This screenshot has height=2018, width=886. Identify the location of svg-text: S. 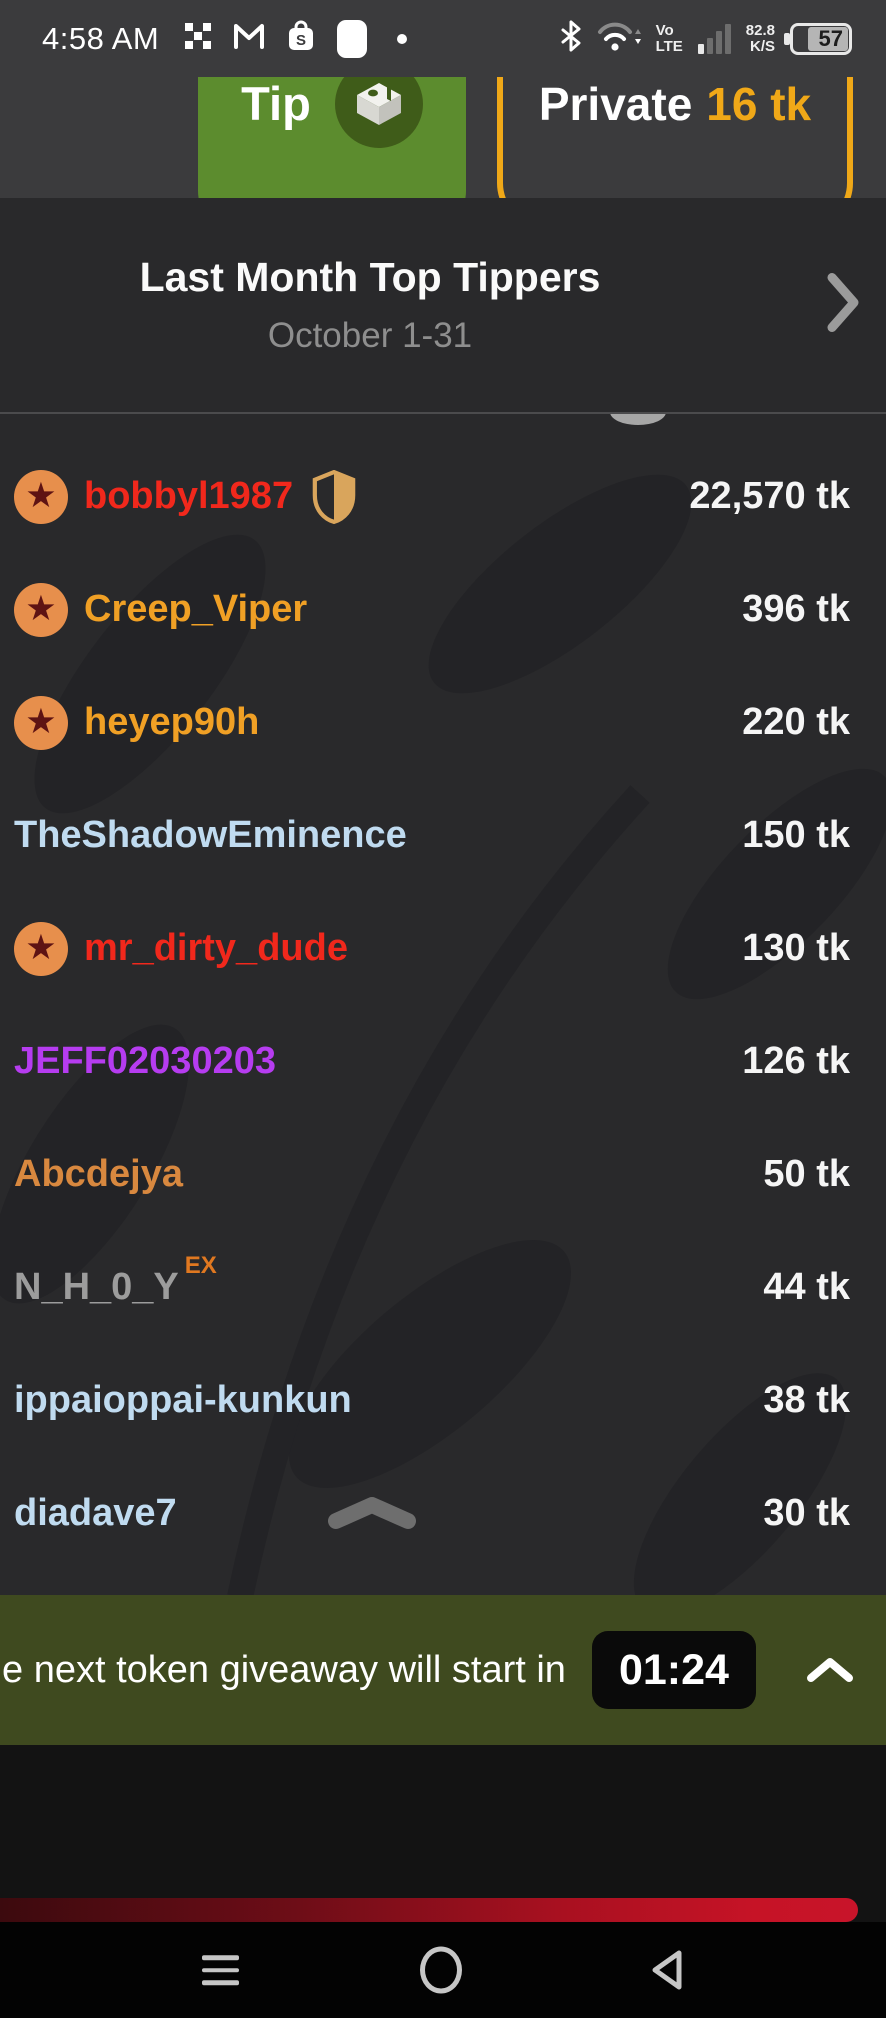
(301, 40).